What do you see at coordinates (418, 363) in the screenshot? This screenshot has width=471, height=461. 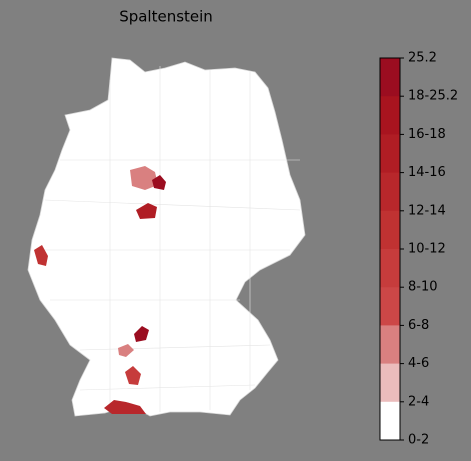 I see `colorbar-tick-label: 4-6` at bounding box center [418, 363].